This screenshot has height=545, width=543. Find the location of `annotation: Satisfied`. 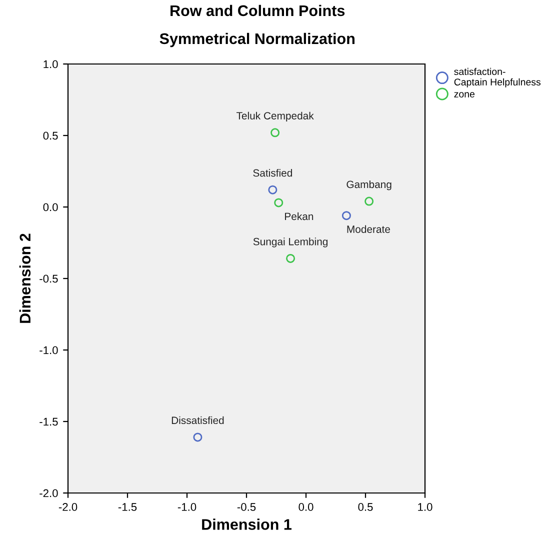

annotation: Satisfied is located at coordinates (272, 173).